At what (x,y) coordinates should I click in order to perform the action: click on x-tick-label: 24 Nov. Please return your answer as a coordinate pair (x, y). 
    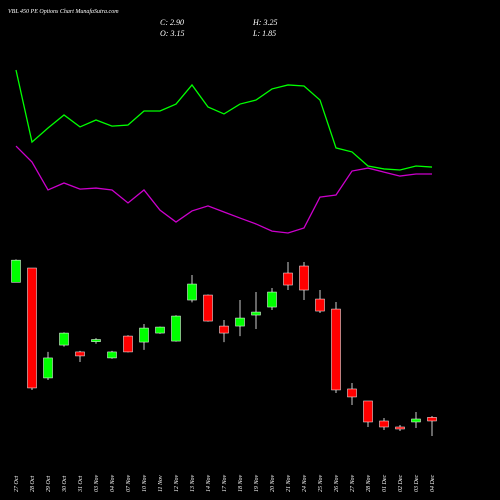
    Looking at the image, I should click on (304, 483).